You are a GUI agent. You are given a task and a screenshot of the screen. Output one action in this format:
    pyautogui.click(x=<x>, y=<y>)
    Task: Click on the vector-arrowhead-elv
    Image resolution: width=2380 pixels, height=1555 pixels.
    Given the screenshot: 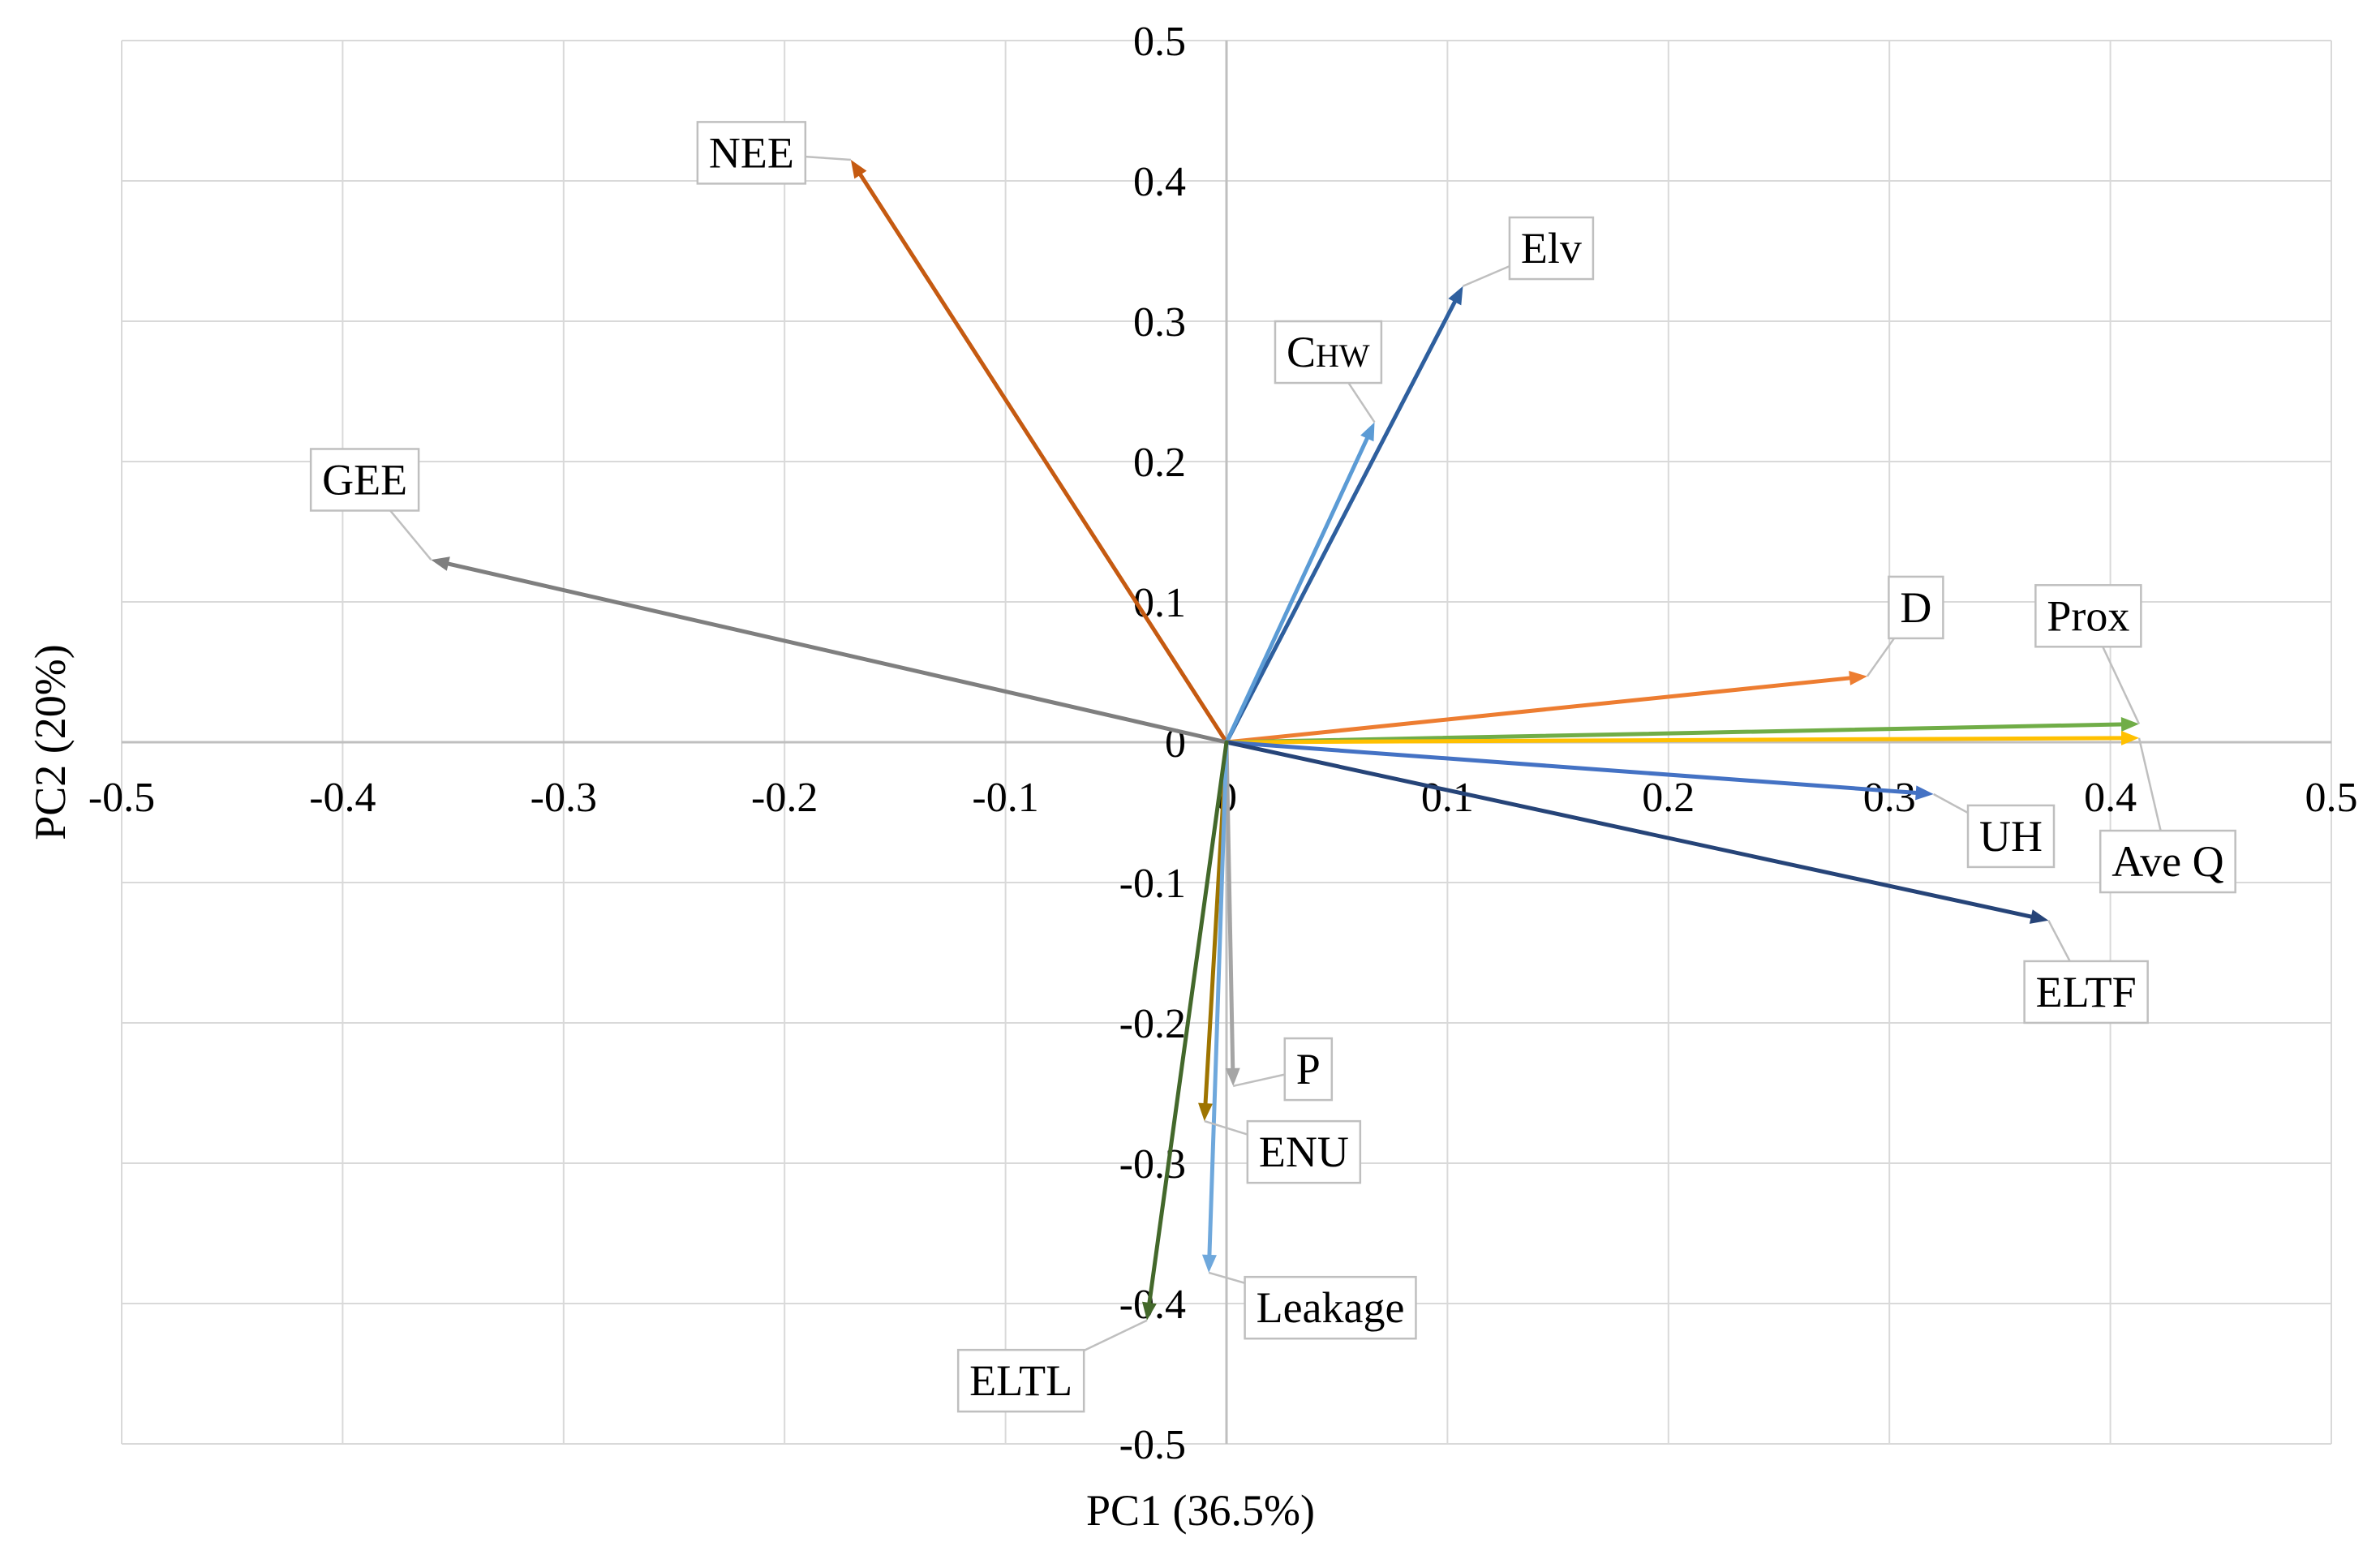 What is the action you would take?
    pyautogui.click(x=1456, y=296)
    